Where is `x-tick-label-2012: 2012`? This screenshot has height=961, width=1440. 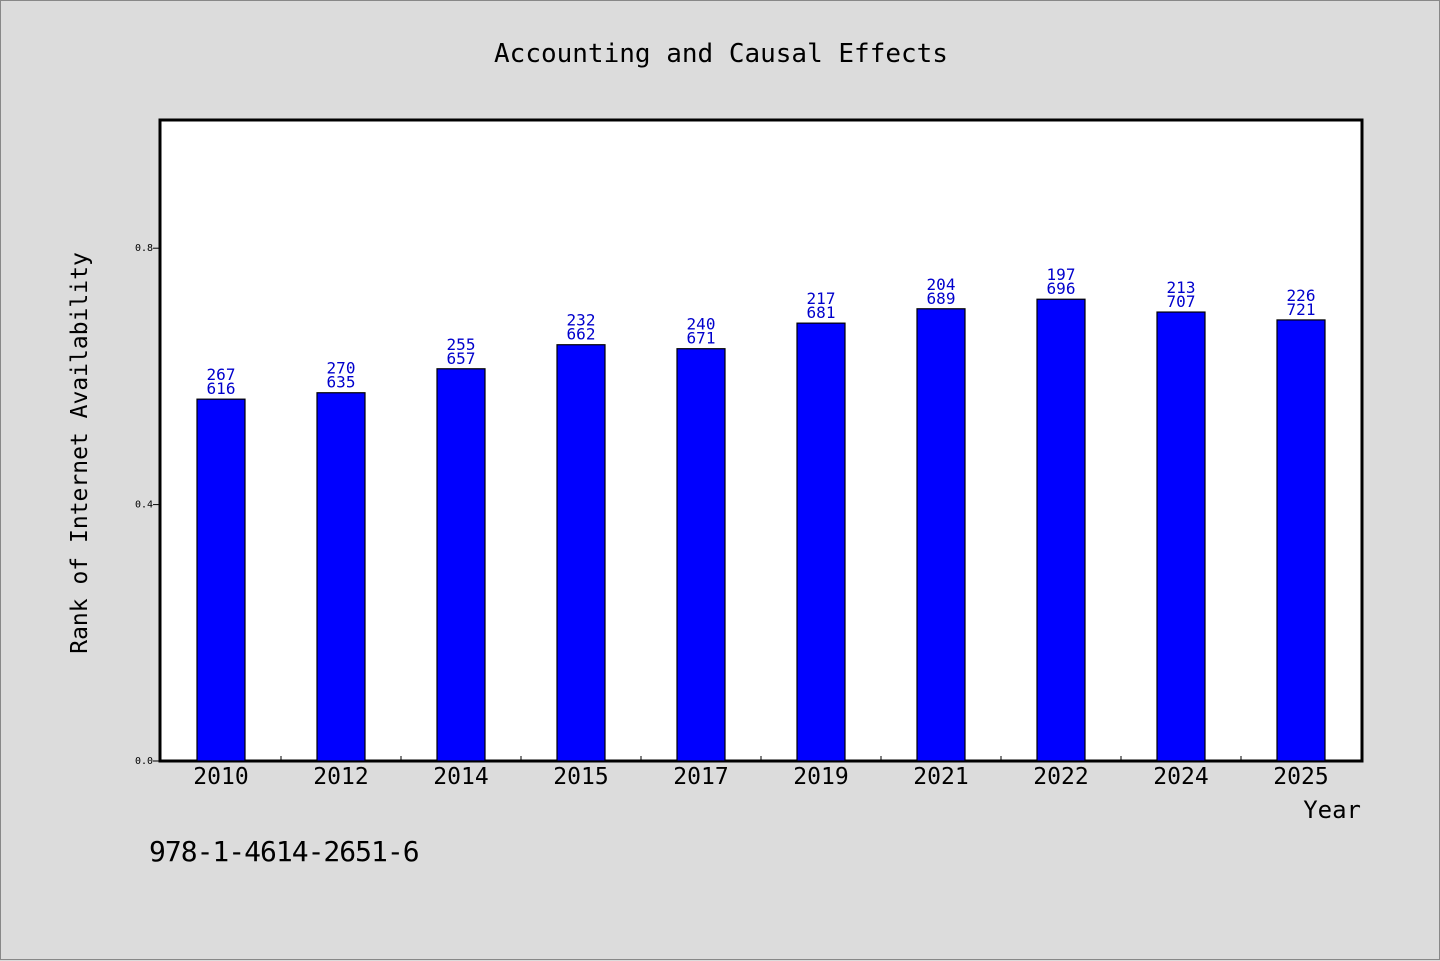
x-tick-label-2012: 2012 is located at coordinates (340, 777).